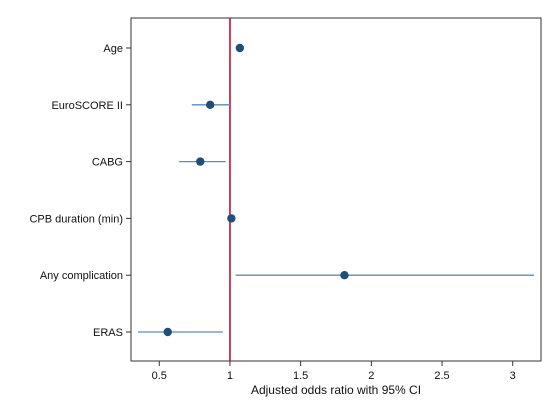 Image resolution: width=550 pixels, height=408 pixels. Describe the element at coordinates (513, 376) in the screenshot. I see `x-tick-label: 3` at that location.